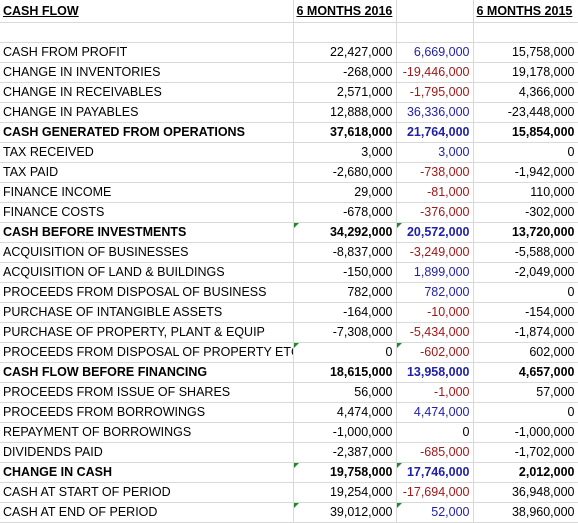 This screenshot has width=578, height=523. Describe the element at coordinates (147, 72) in the screenshot. I see `row-label-cell: CHANGE IN INVENTORIES` at that location.